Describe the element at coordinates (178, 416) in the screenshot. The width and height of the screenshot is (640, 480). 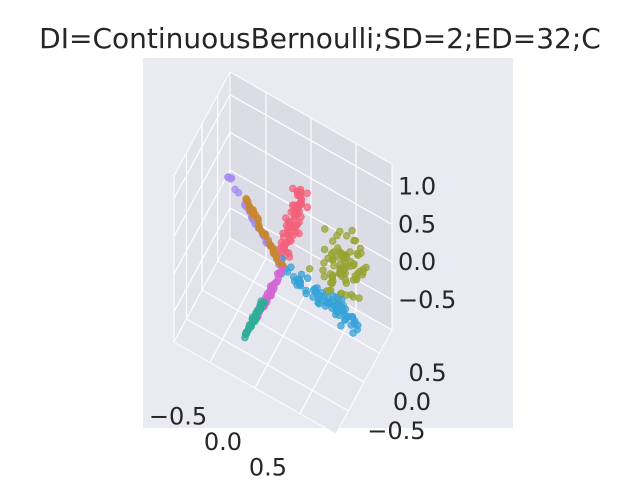
I see `x-tick-label: −0.5` at that location.